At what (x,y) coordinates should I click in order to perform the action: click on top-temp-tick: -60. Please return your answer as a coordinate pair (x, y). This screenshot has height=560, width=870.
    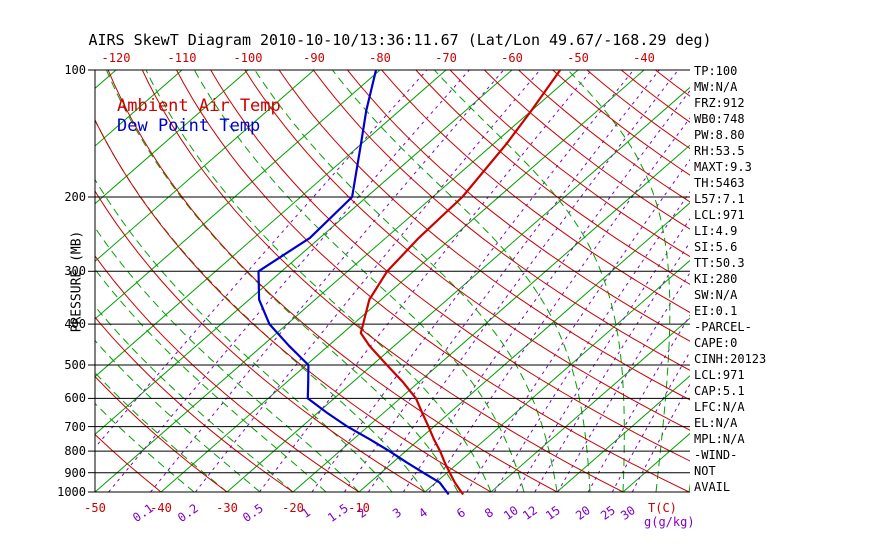
    Looking at the image, I should click on (512, 58).